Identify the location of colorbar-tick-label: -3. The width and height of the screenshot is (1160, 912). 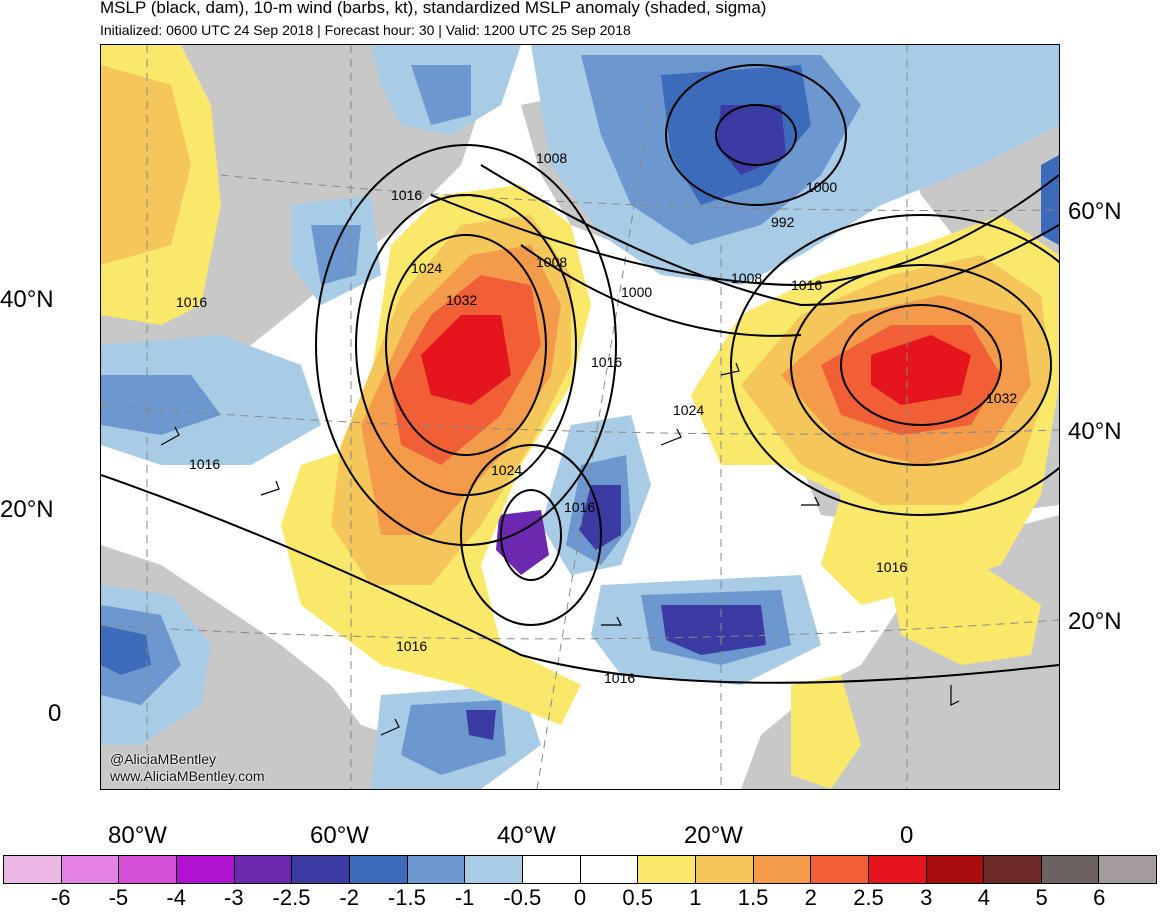
(234, 897).